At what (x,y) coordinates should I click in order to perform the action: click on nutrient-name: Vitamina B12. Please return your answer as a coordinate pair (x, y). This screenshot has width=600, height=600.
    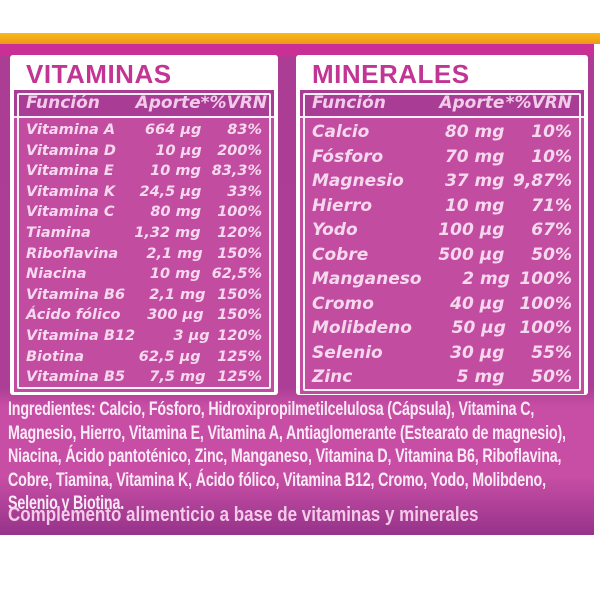
    Looking at the image, I should click on (81, 335).